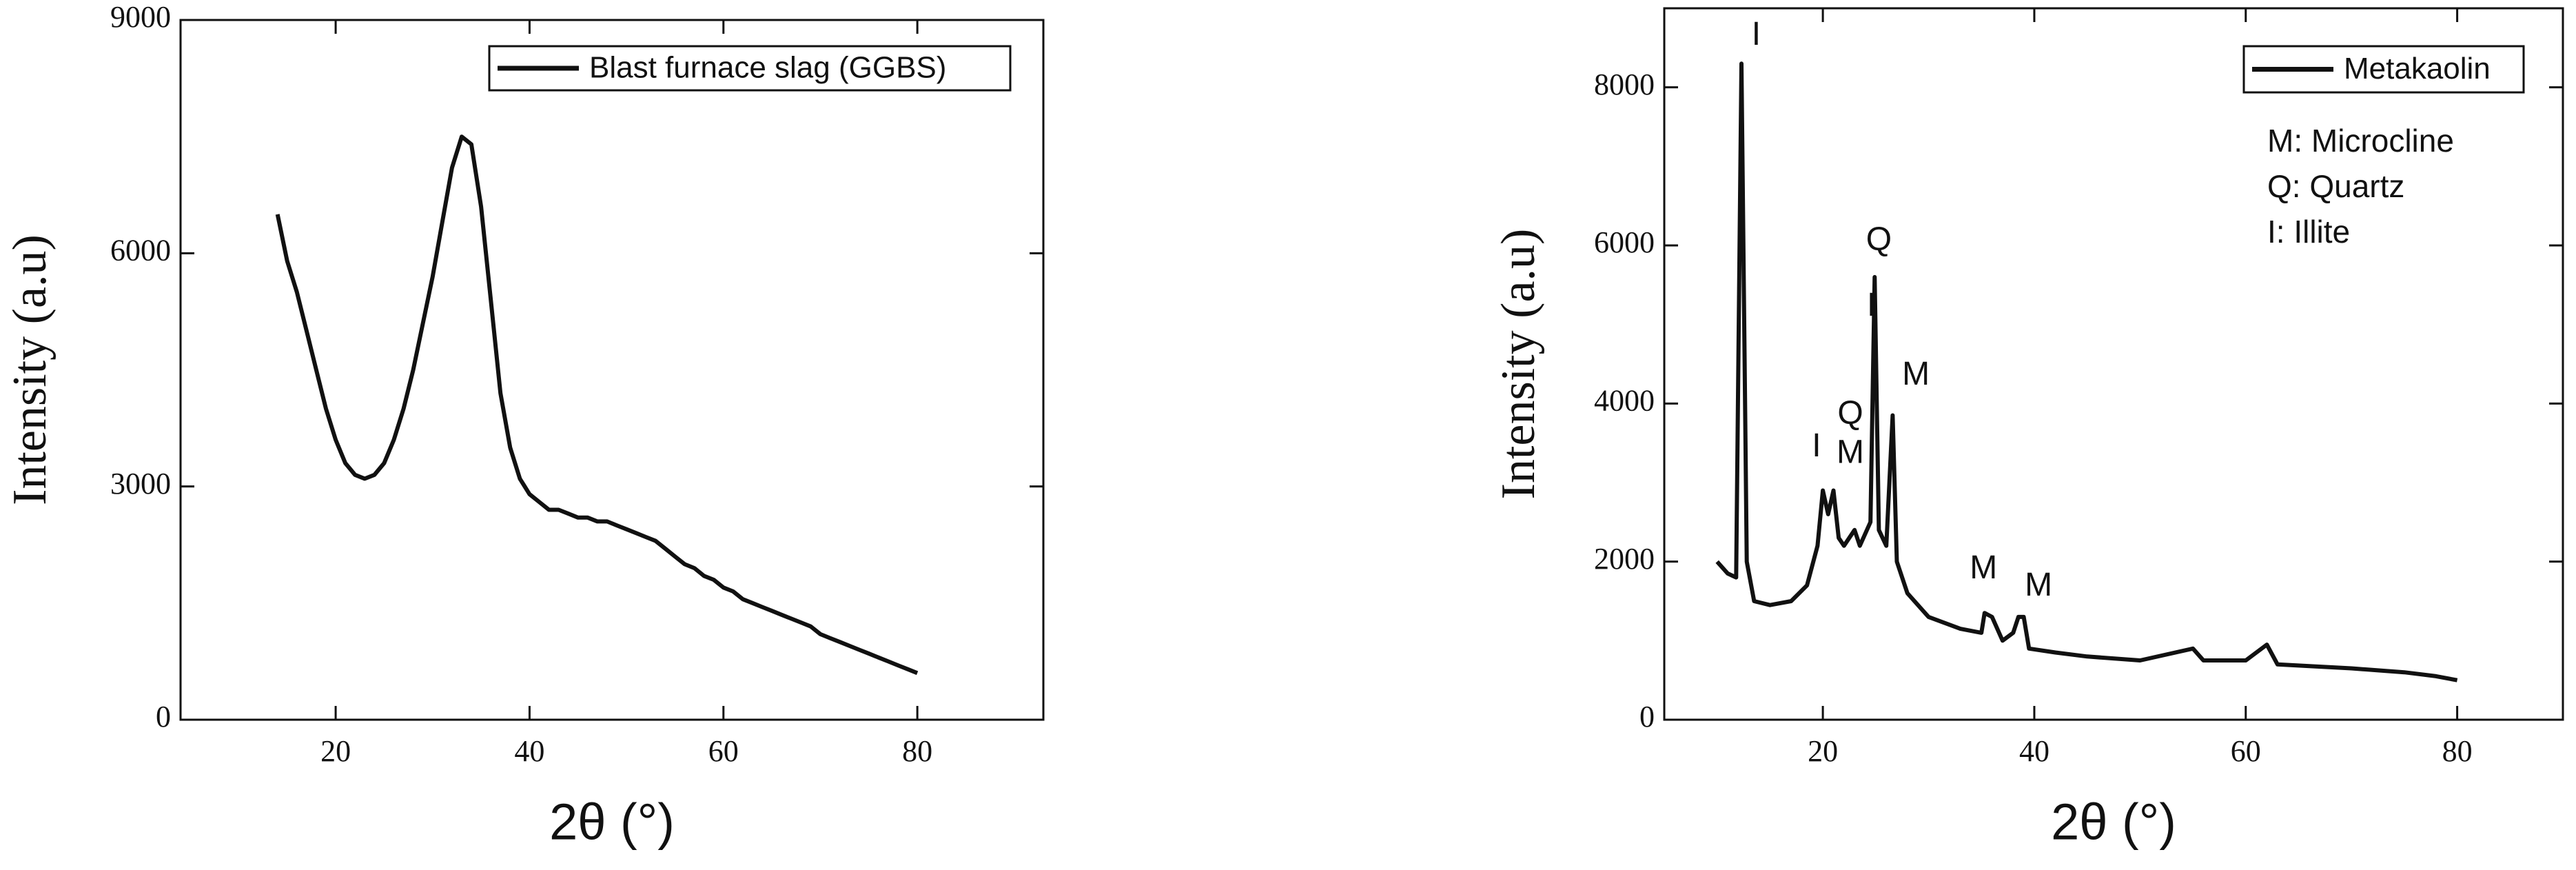  Describe the element at coordinates (767, 68) in the screenshot. I see `legend-label: Blast furnace slag (GGBS)` at that location.